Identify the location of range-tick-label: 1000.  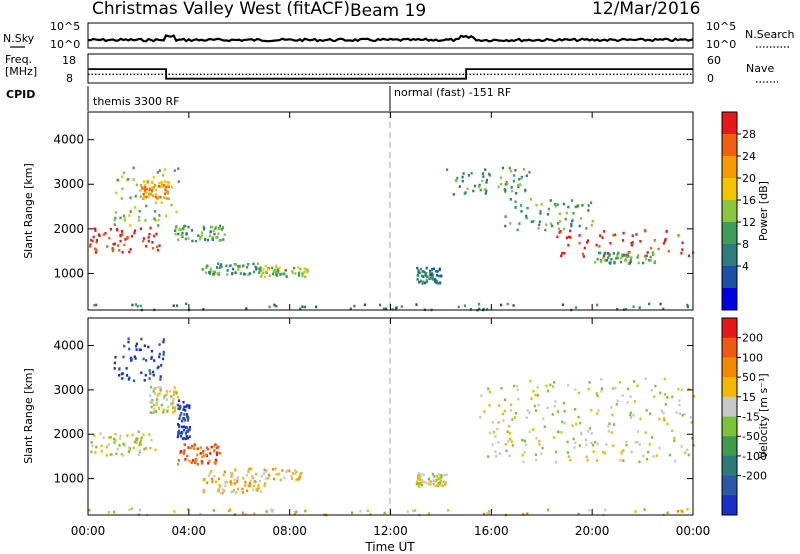
(68, 273).